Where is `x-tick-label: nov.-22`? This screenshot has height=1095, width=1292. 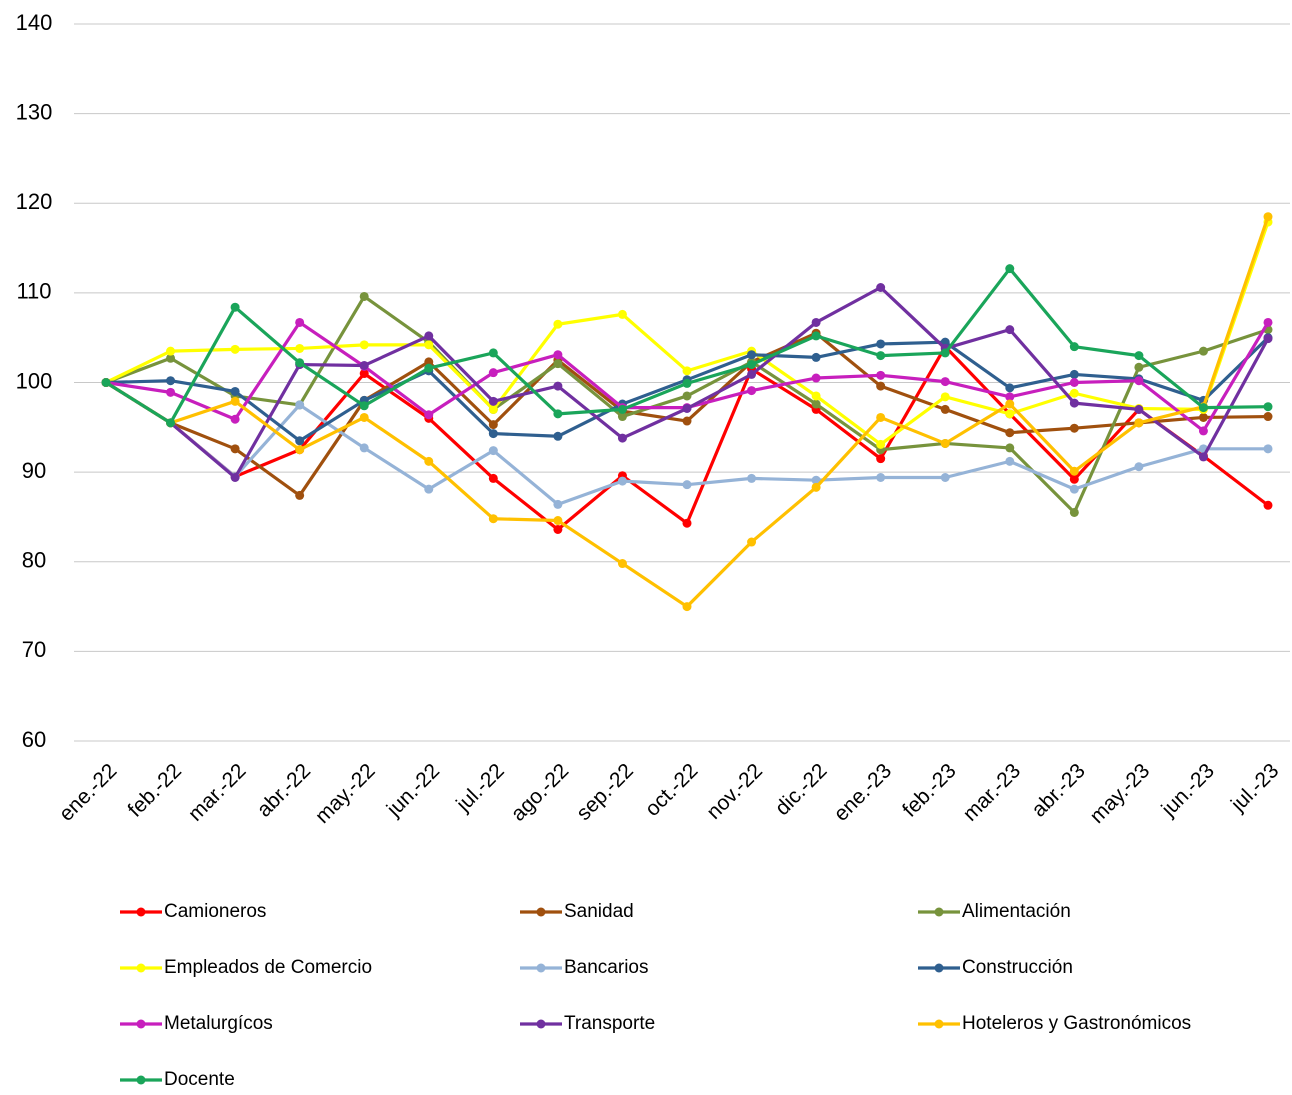 x-tick-label: nov.-22 is located at coordinates (734, 791).